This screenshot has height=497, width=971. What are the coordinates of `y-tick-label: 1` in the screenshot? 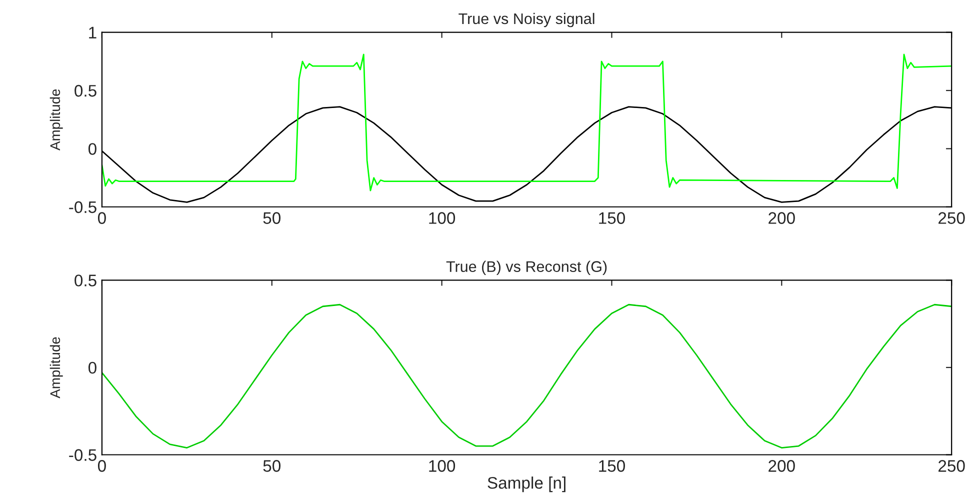 It's located at (92, 32).